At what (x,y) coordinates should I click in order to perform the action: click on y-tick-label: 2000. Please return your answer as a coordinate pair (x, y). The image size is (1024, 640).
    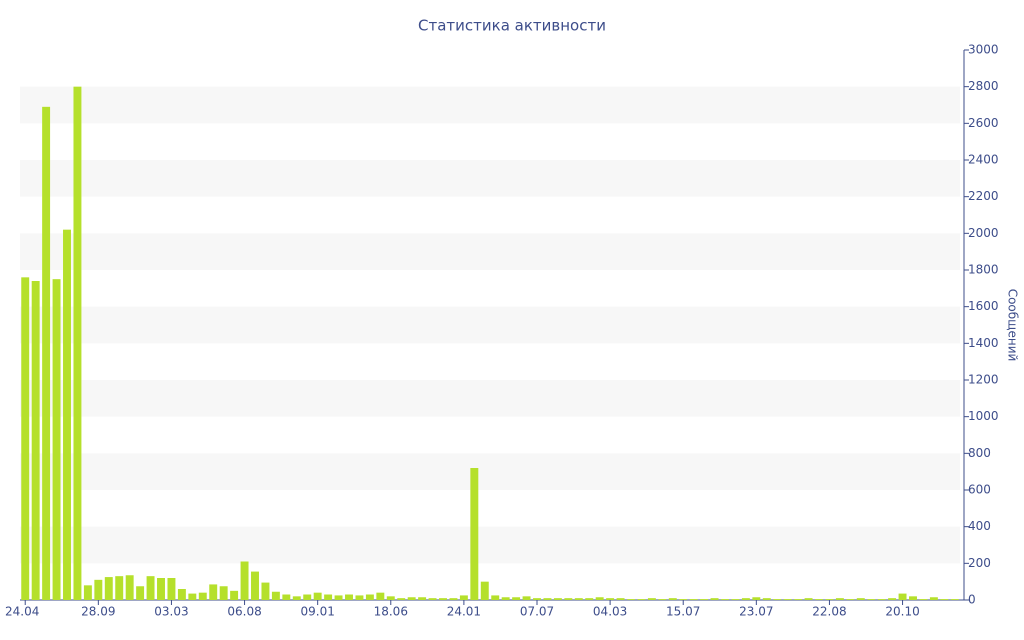
    Looking at the image, I should click on (983, 233).